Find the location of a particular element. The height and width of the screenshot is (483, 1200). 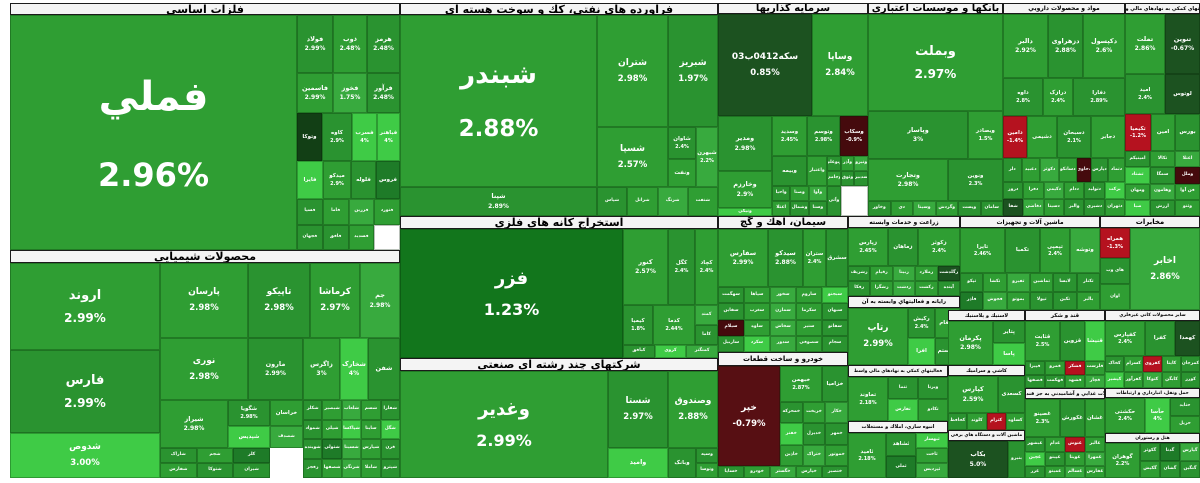

stock-tile: دتماد is located at coordinates (1116, 170).